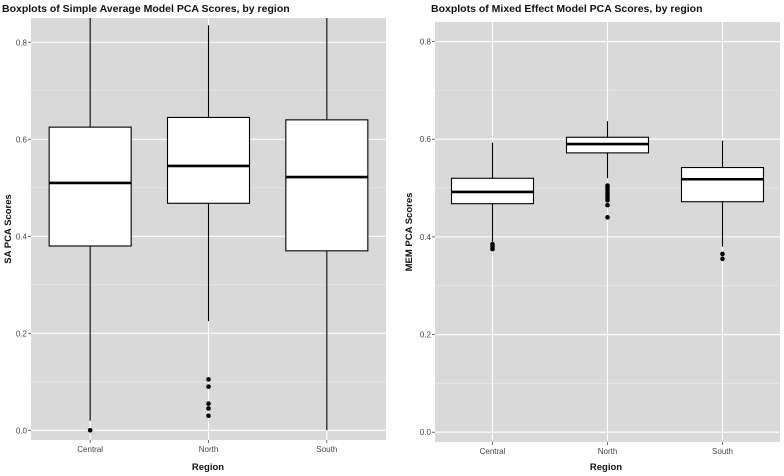 The height and width of the screenshot is (476, 784). I want to click on sa-box-north, so click(208, 160).